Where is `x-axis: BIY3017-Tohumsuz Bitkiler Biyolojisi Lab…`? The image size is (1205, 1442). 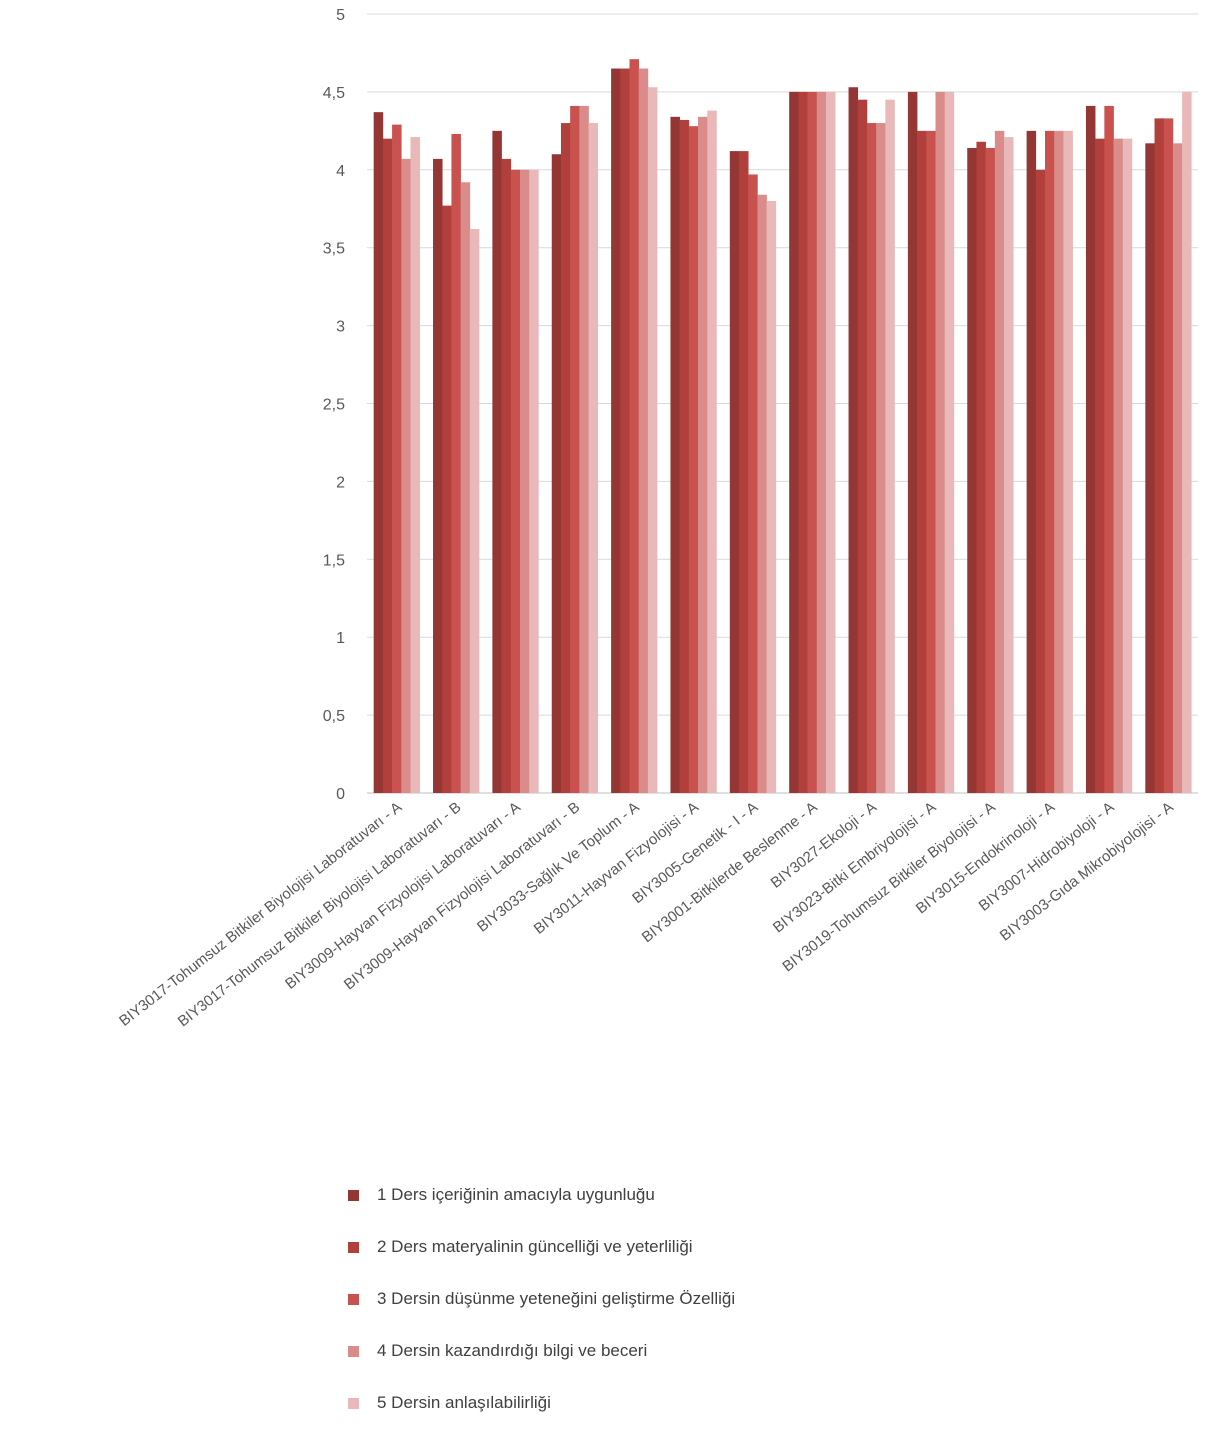 x-axis: BIY3017-Tohumsuz Bitkiler Biyolojisi Lab… is located at coordinates (646, 915).